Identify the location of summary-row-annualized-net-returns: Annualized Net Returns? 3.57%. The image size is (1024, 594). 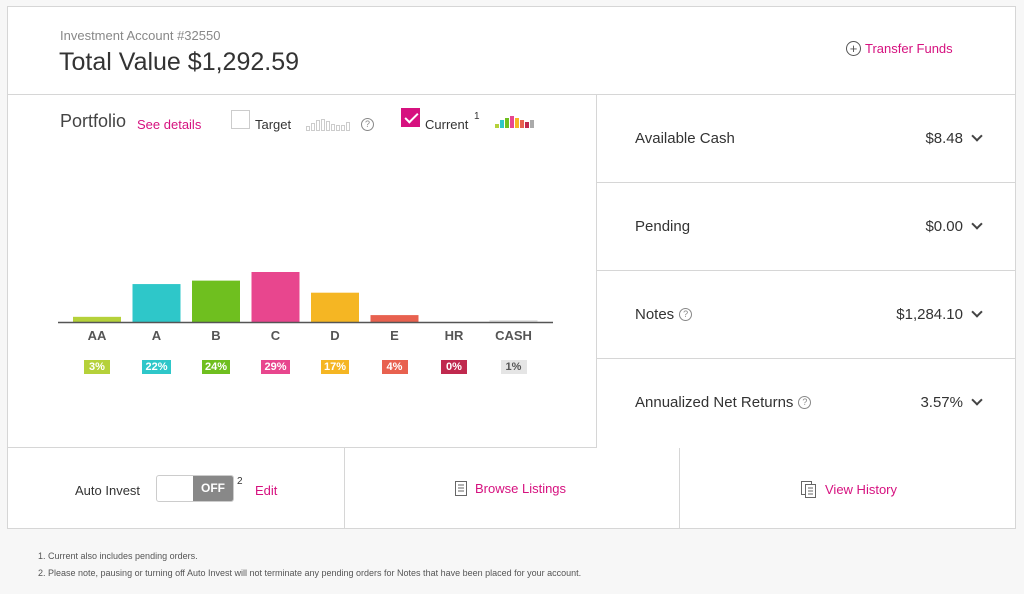
(806, 403).